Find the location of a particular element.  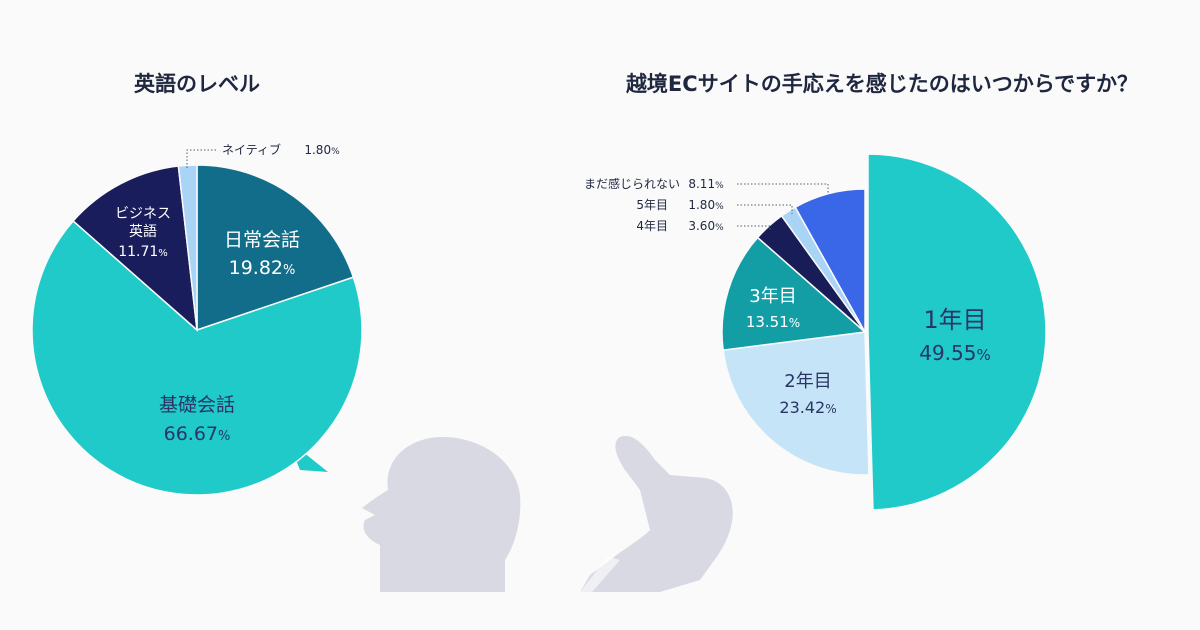

chart-2-title: 越境ECサイトの手応えを感じたのはいつからですか？ is located at coordinates (881, 84).